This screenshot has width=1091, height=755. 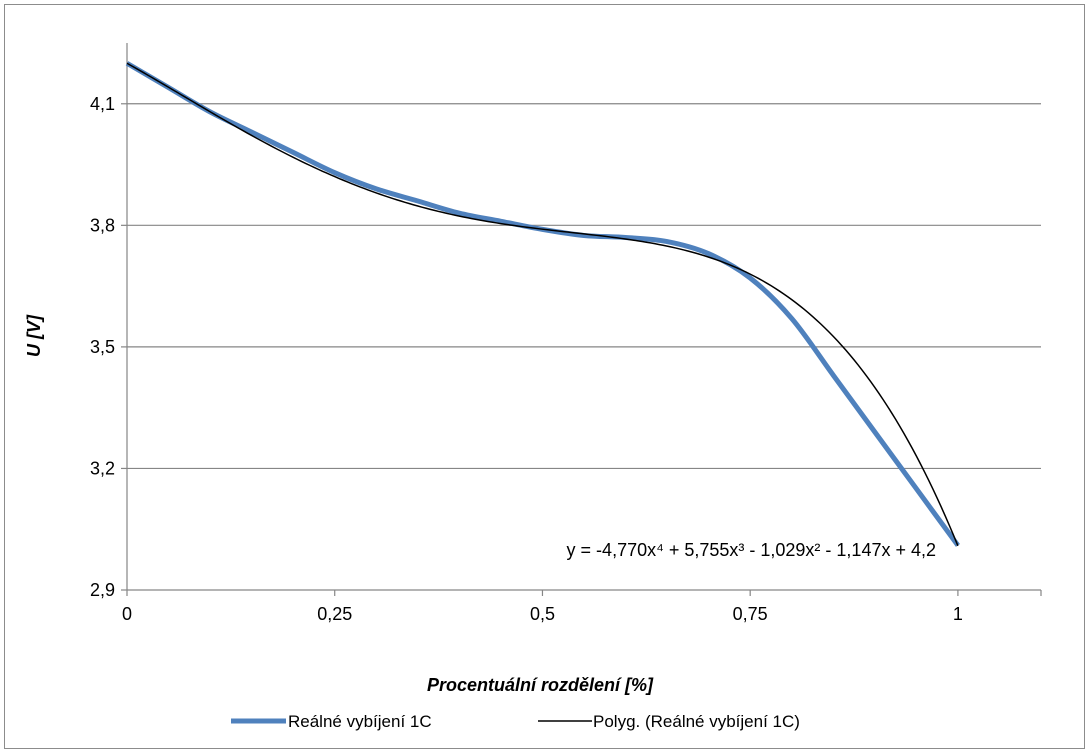 I want to click on legend-label-poly: Polyg. (Reálné vybíjení 1C), so click(x=696, y=721).